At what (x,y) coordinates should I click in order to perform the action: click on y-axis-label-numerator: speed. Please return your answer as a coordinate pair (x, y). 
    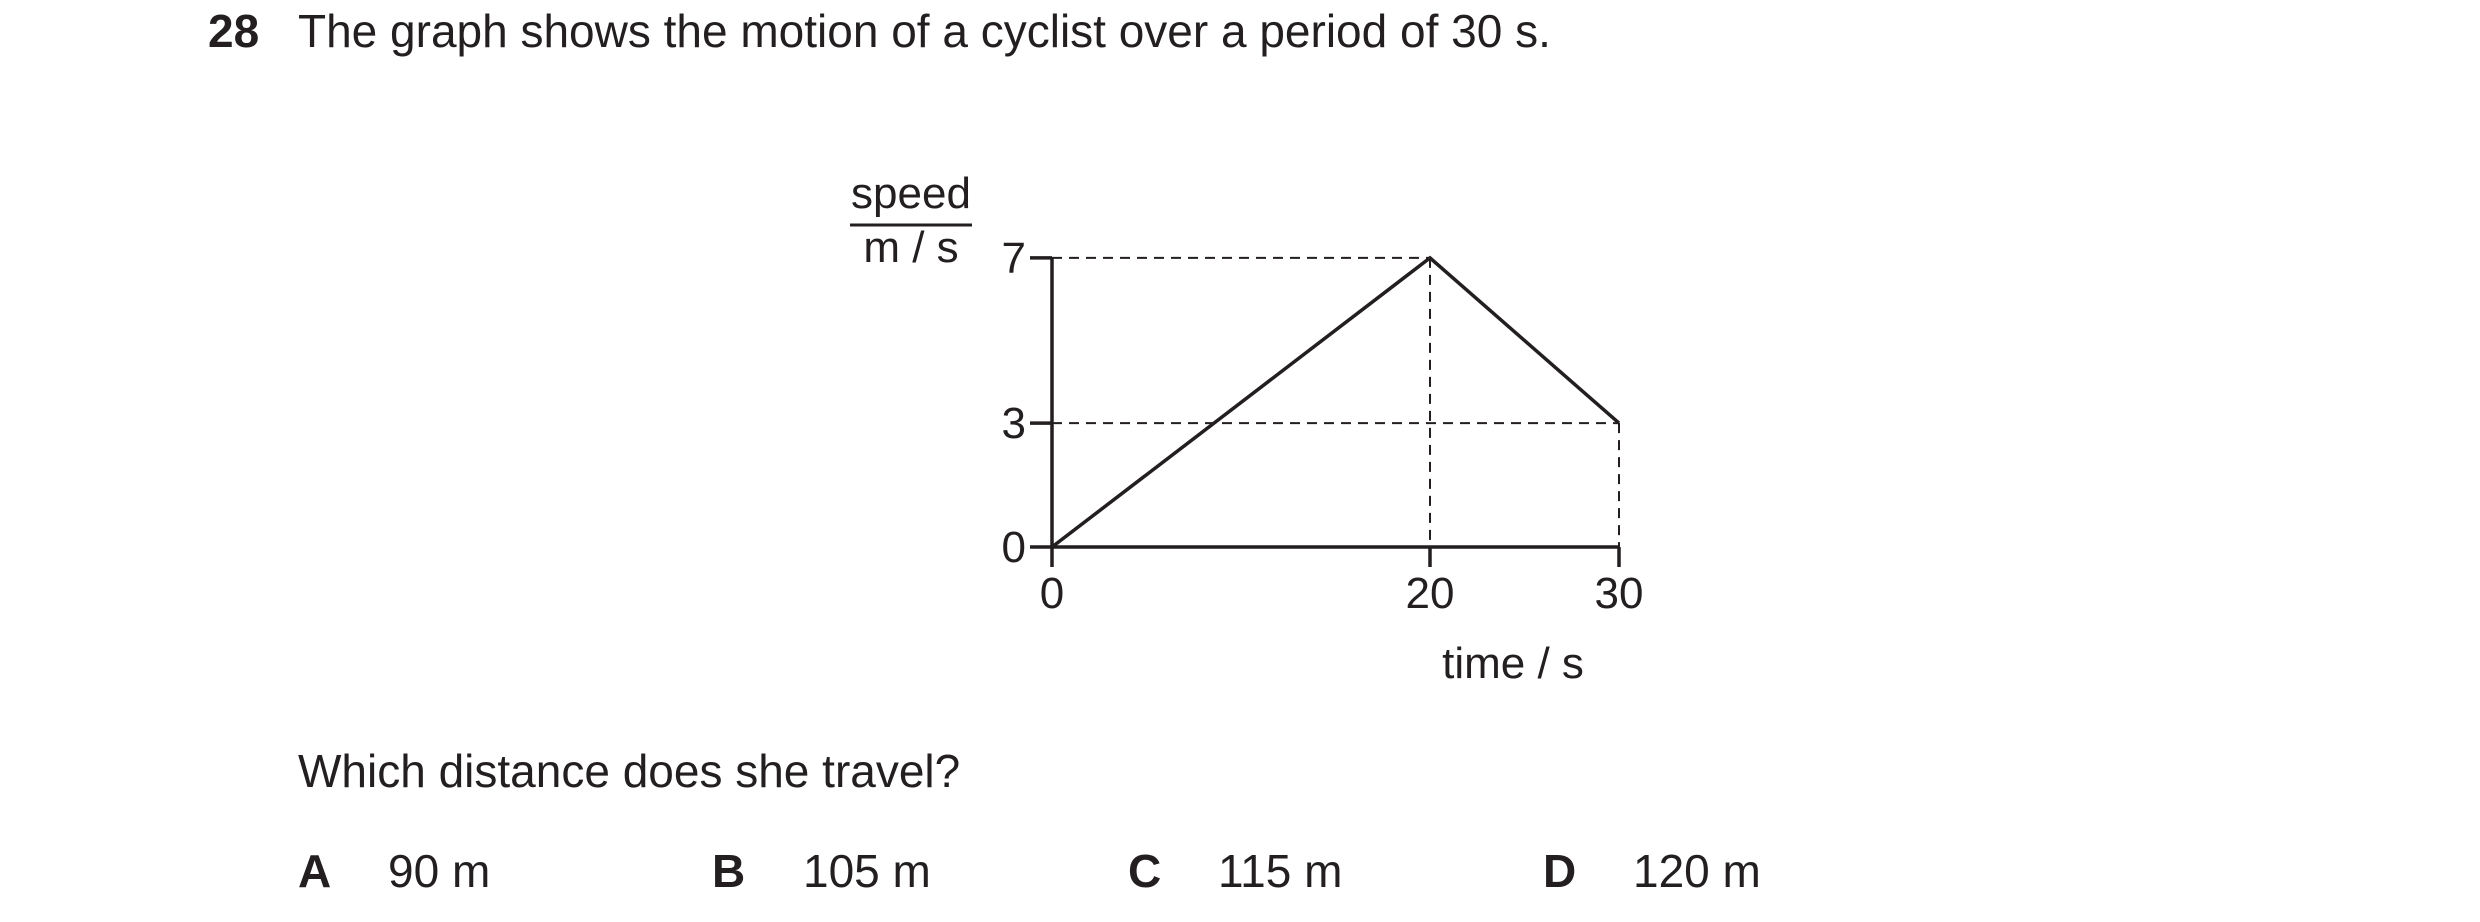
    Looking at the image, I should click on (911, 193).